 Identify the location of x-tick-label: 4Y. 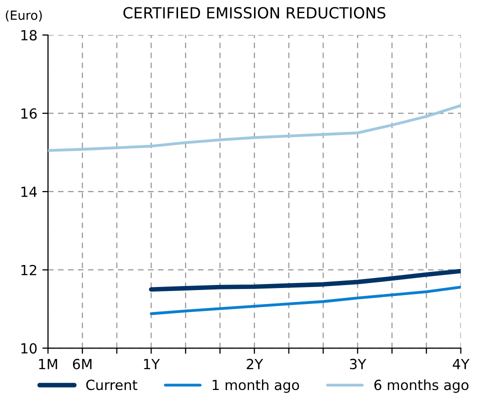
(461, 364).